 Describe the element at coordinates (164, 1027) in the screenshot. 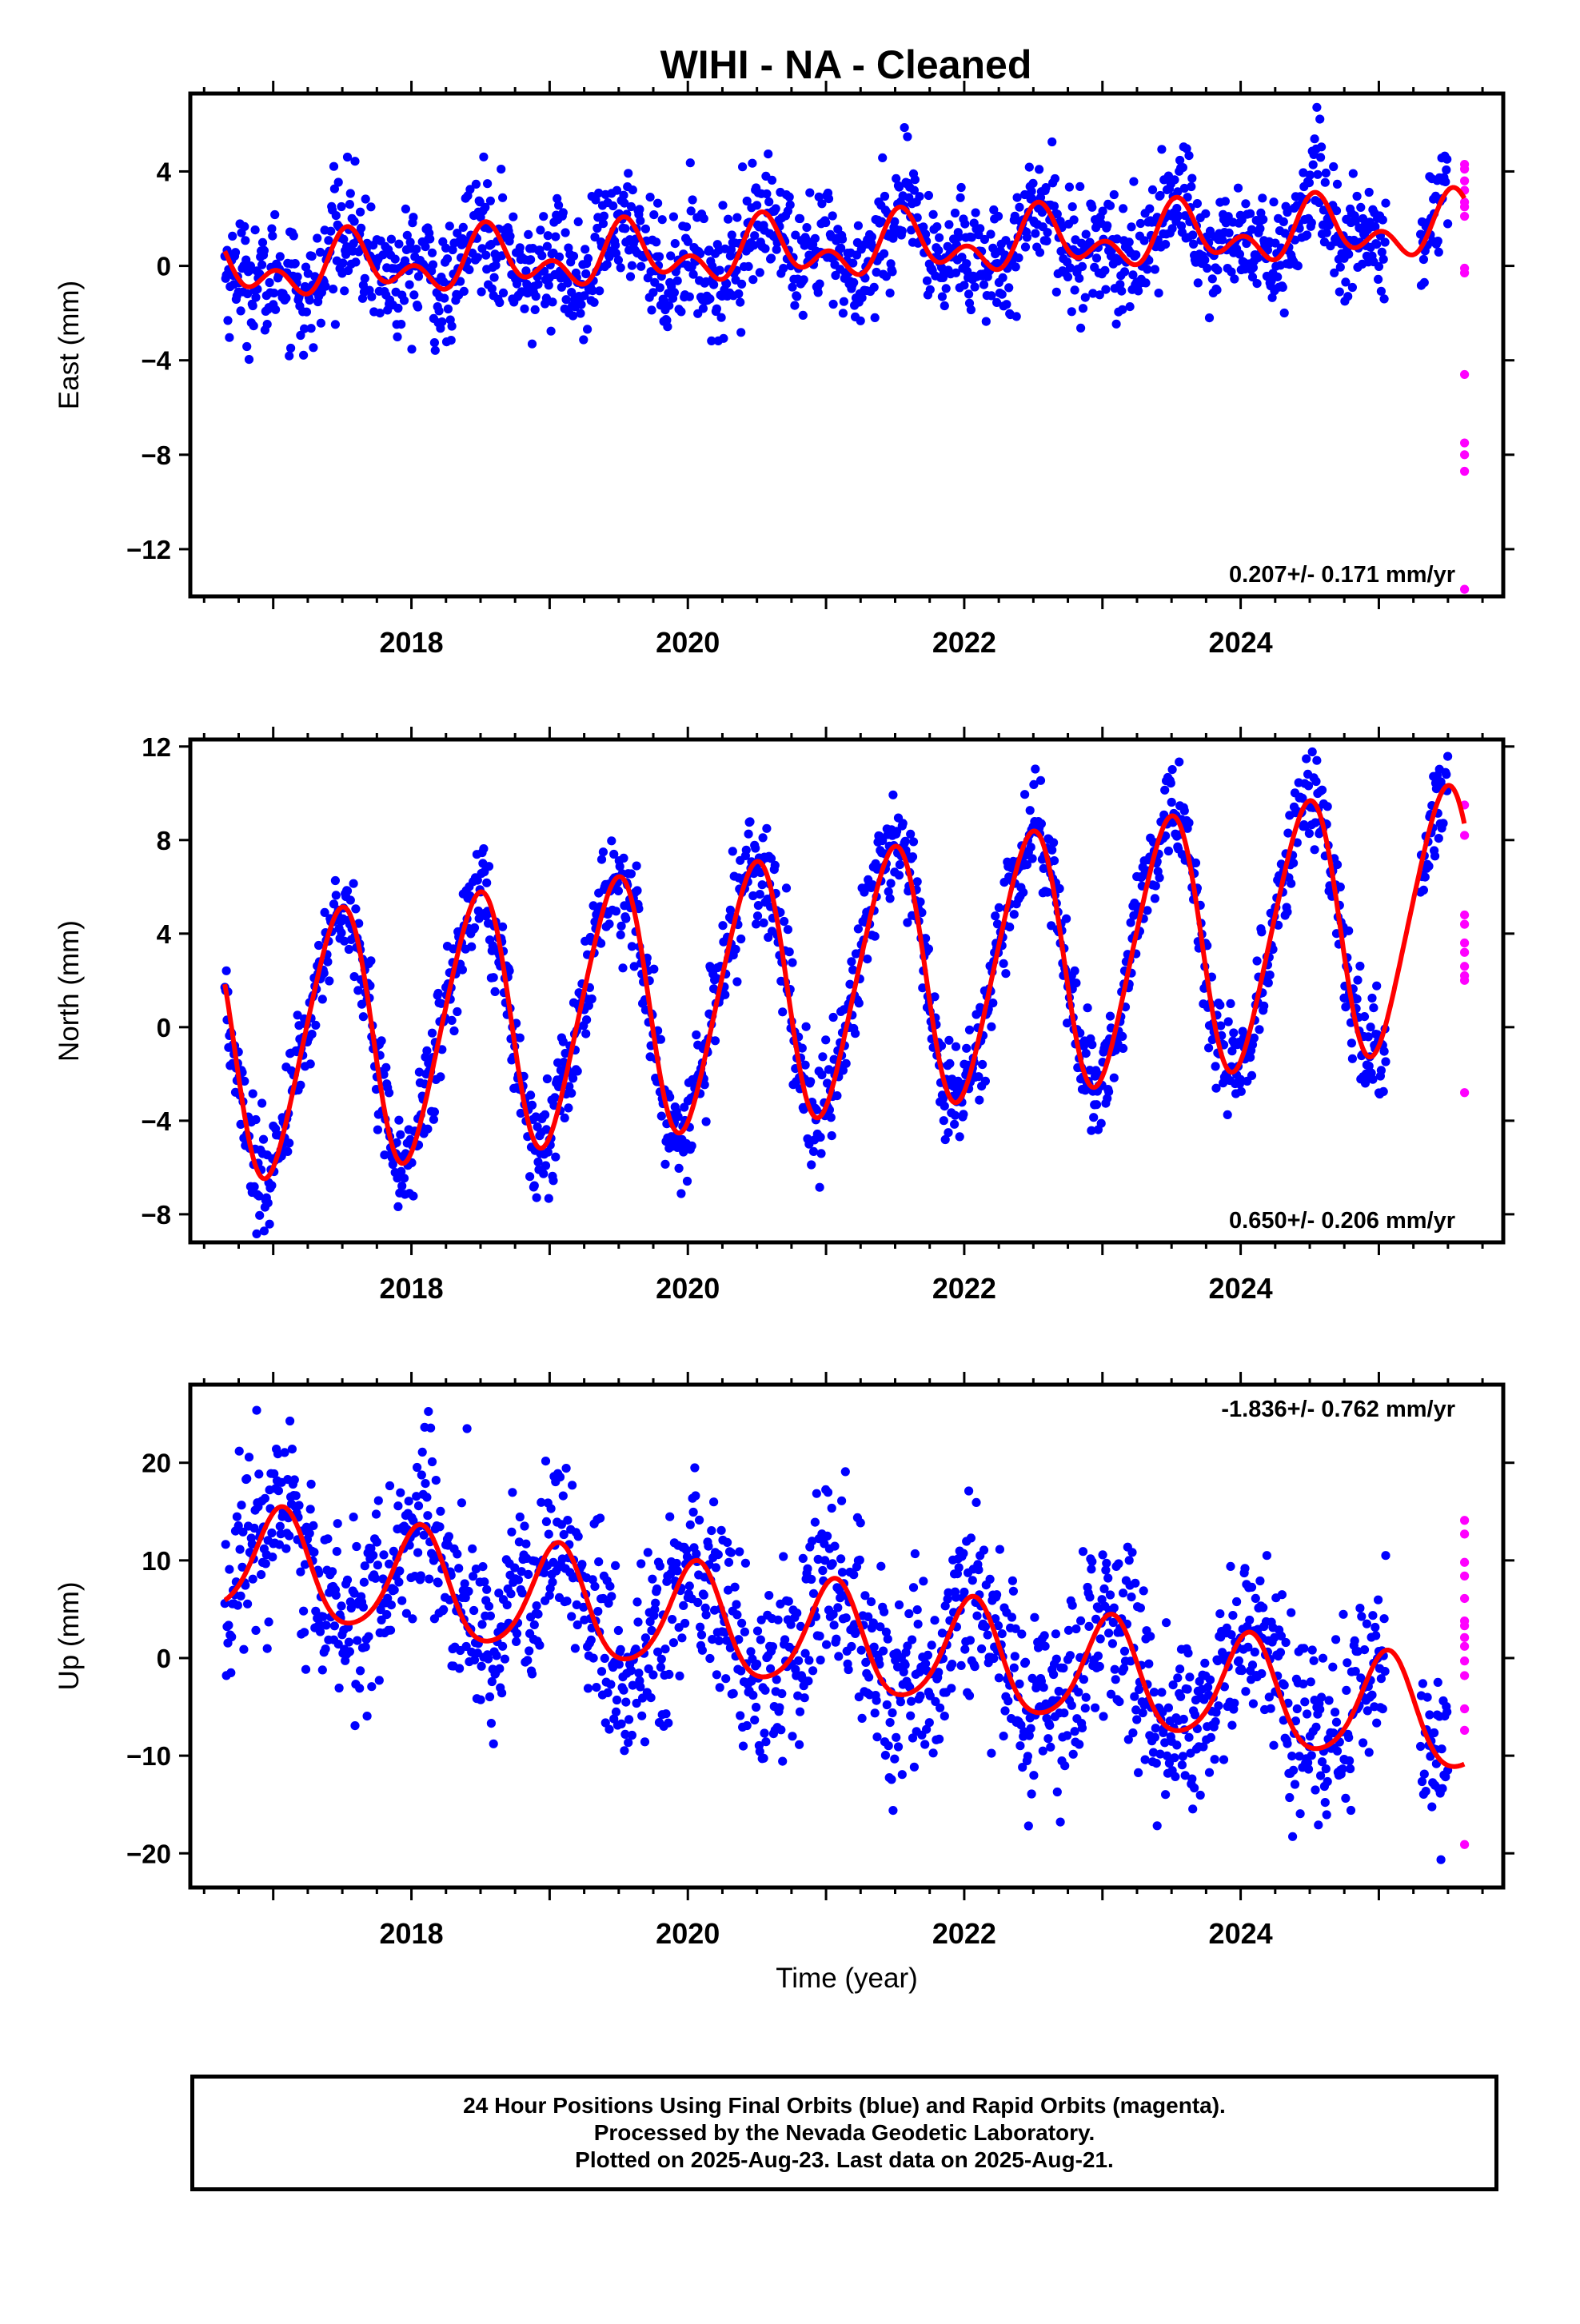

I see `y-tick-label: 0` at that location.